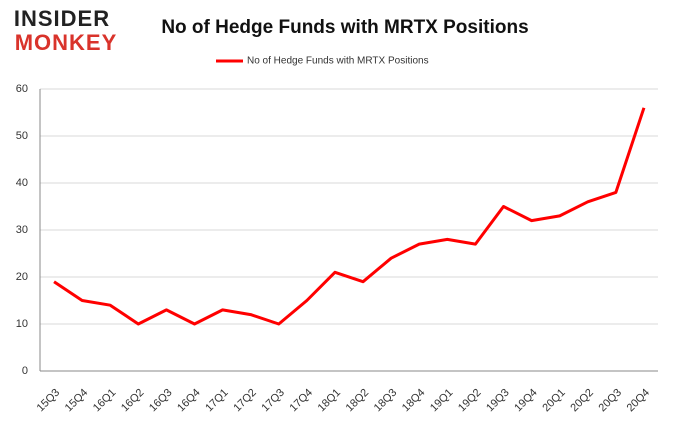 The image size is (678, 431). Describe the element at coordinates (526, 401) in the screenshot. I see `x-tick-label: 19Q4` at that location.